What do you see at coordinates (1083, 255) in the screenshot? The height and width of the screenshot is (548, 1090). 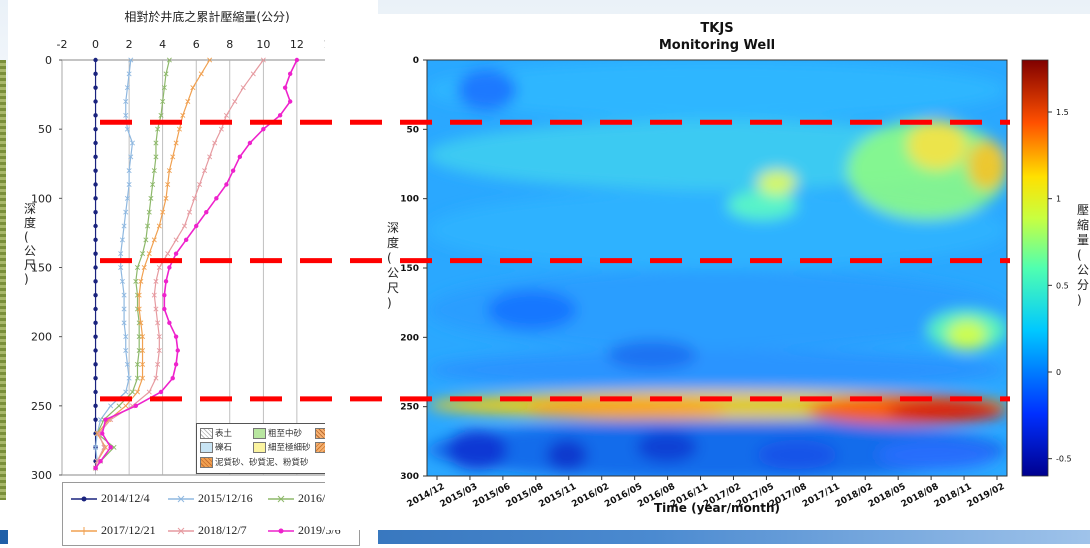 I see `colorbar-label: 壓縮量(公分)` at bounding box center [1083, 255].